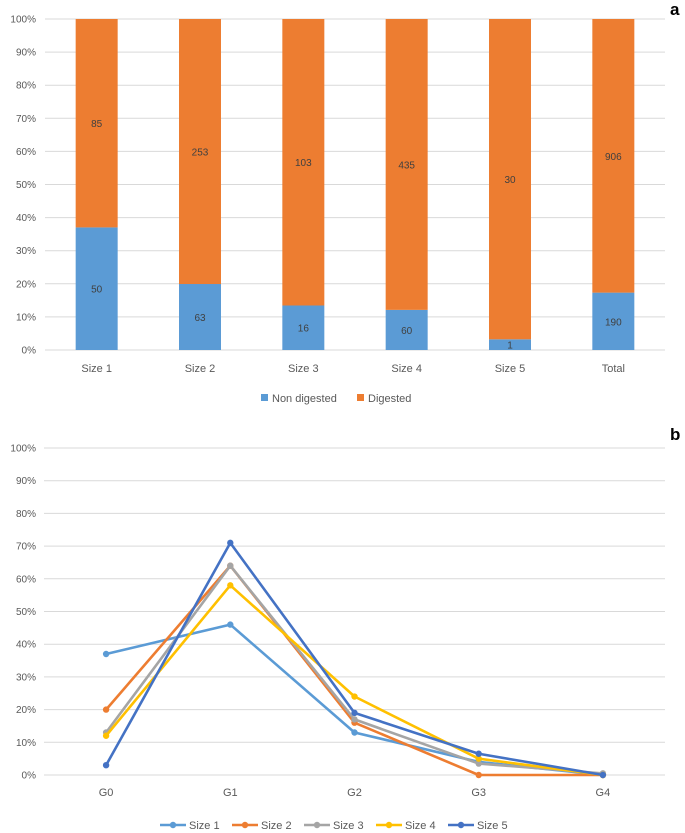 The image size is (685, 833). I want to click on y-tick-label: 80%, so click(26, 514).